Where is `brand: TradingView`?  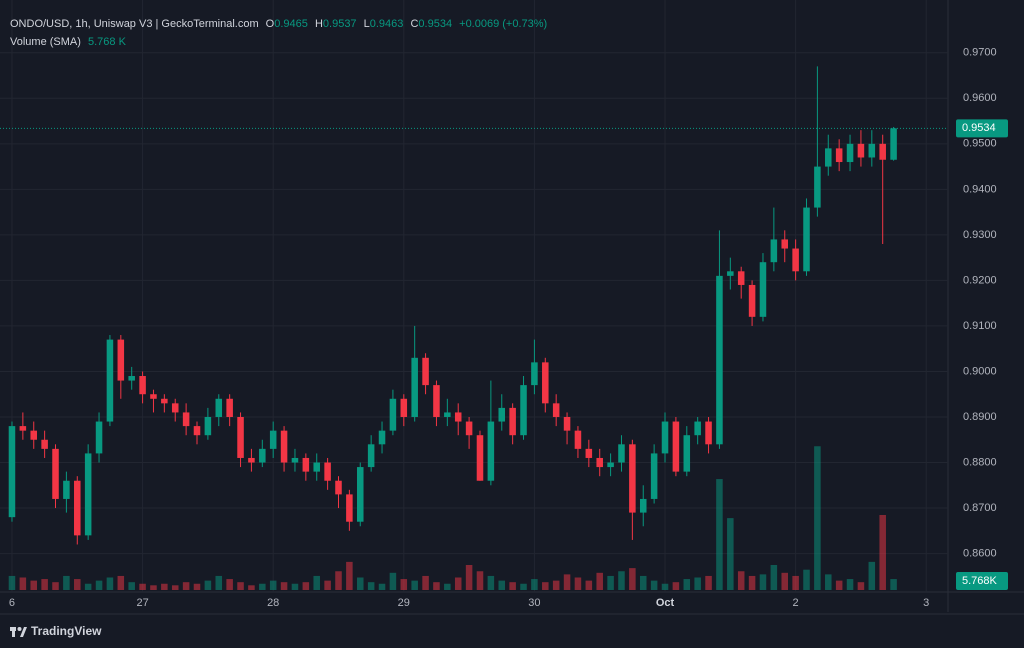
brand: TradingView is located at coordinates (56, 631).